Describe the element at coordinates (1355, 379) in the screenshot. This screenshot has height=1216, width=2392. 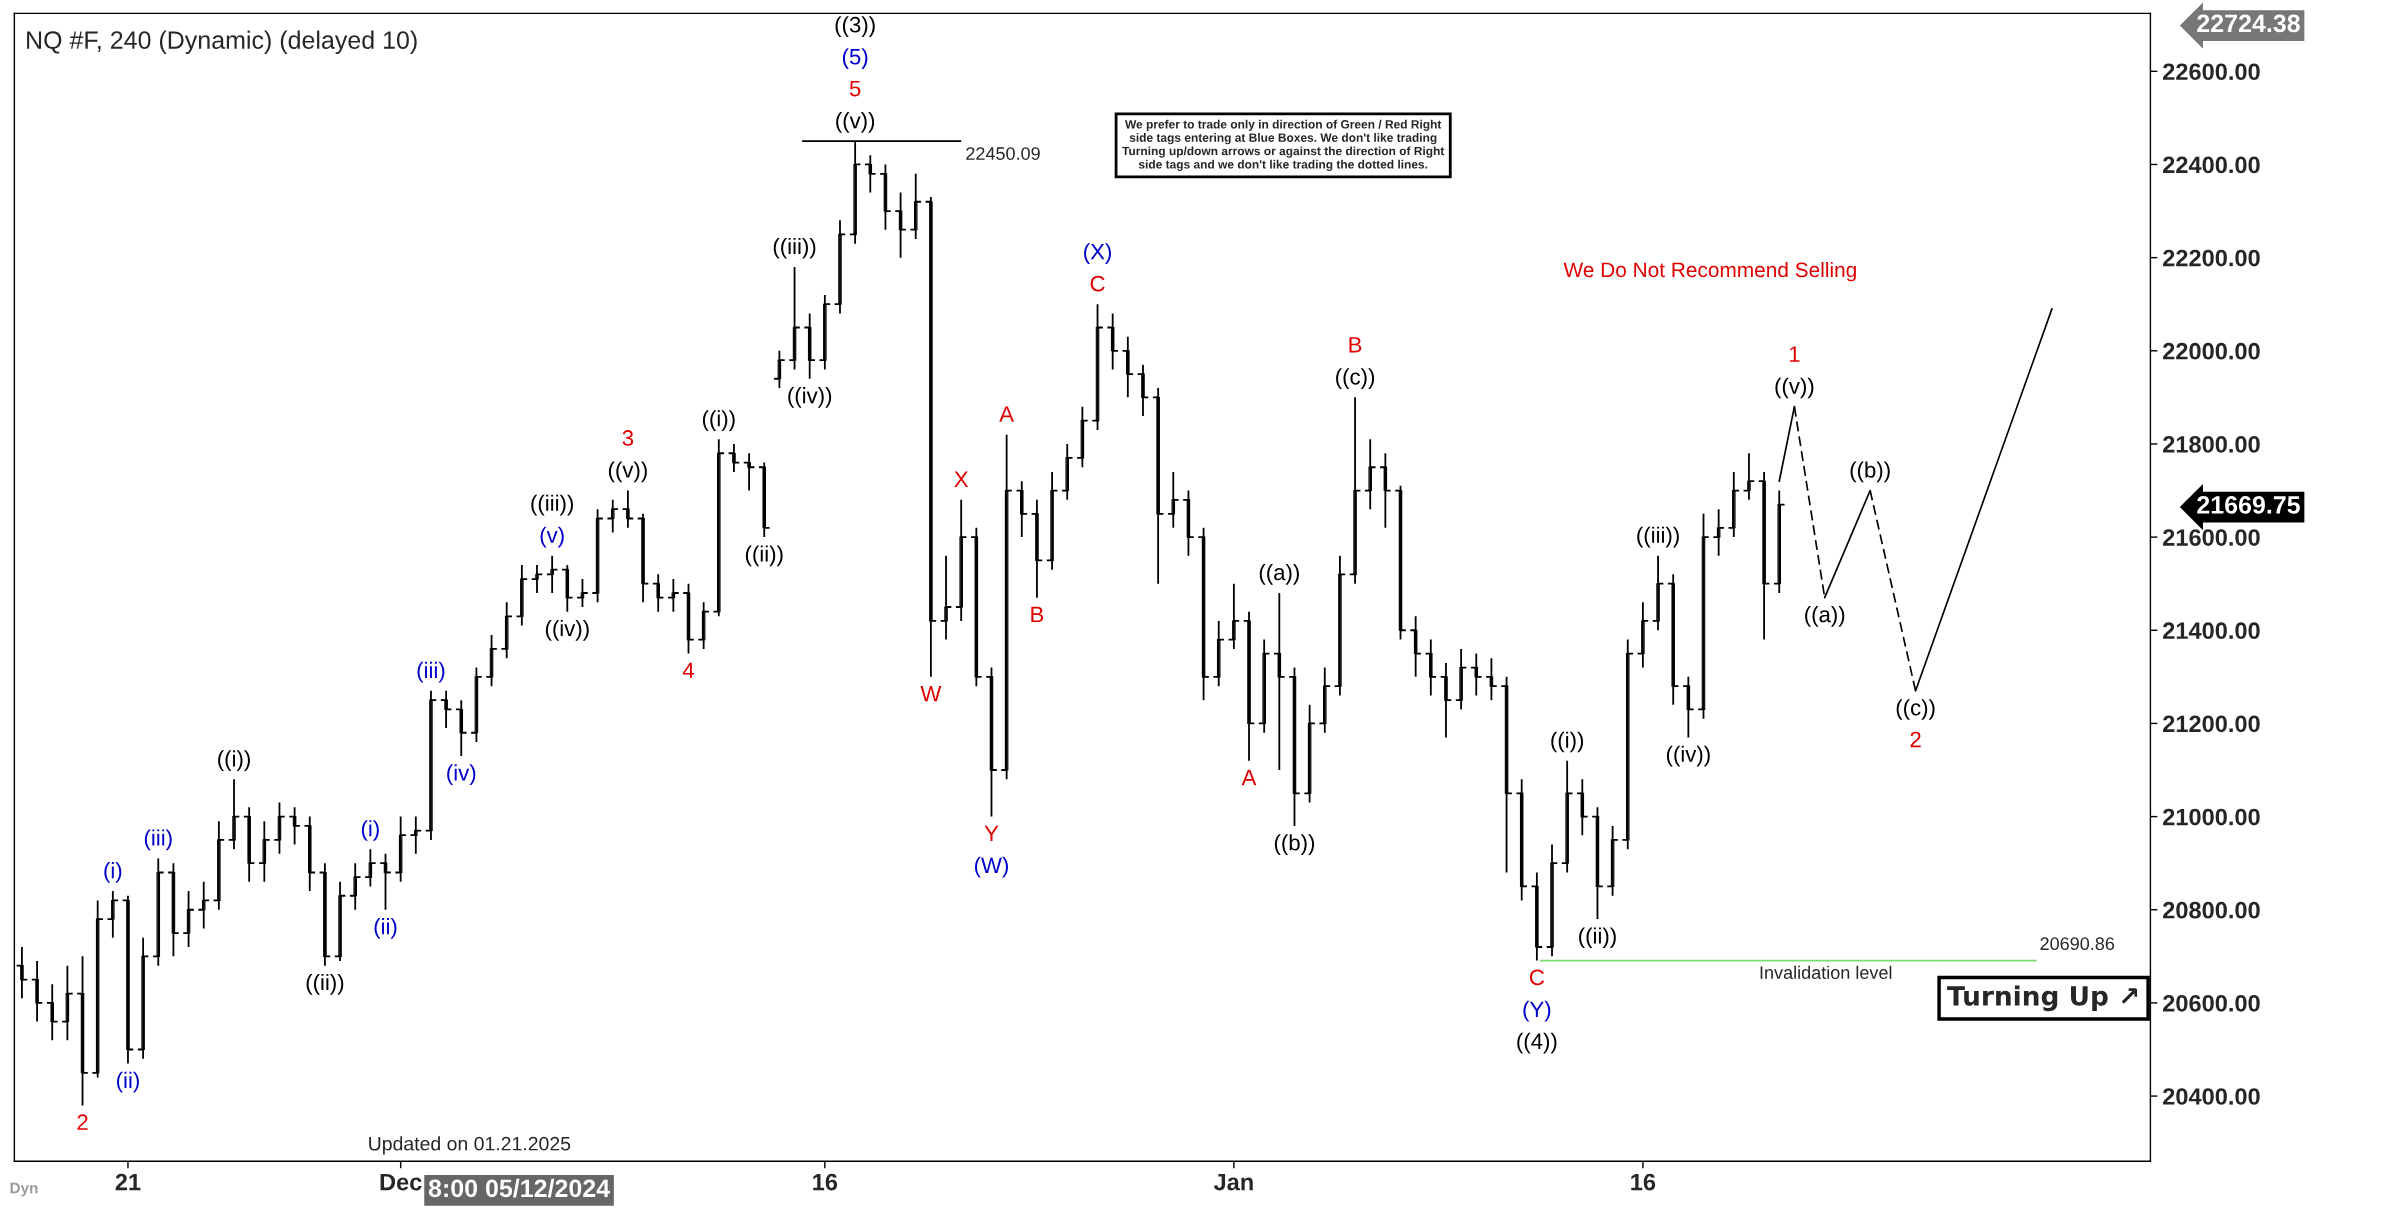
I see `annotation: ((c))` at that location.